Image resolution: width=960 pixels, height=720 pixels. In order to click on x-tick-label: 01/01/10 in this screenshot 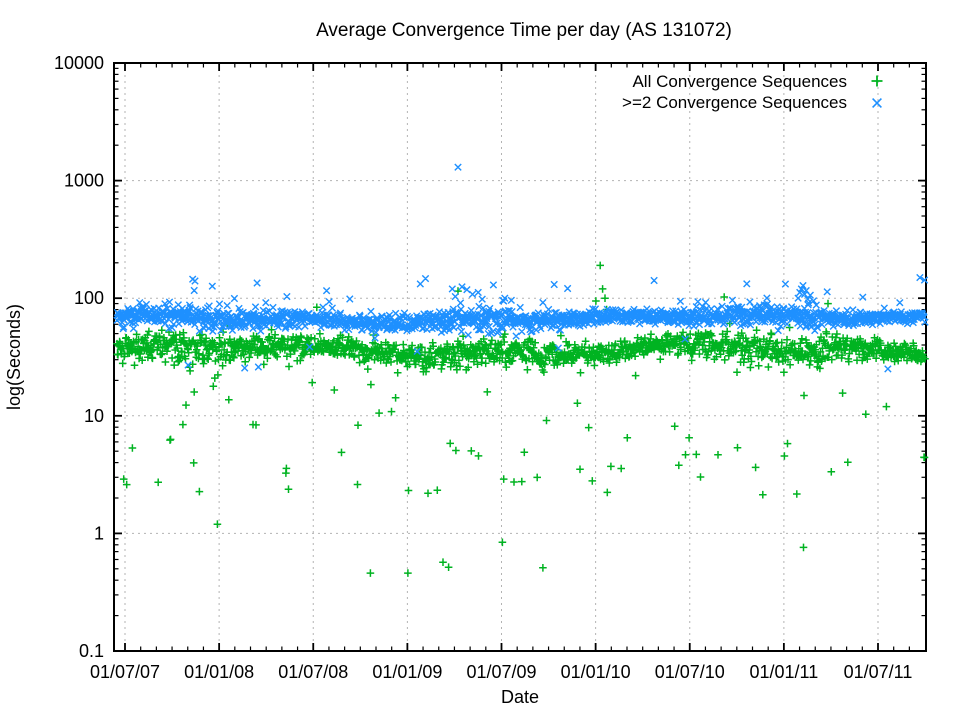, I will do `click(596, 672)`.